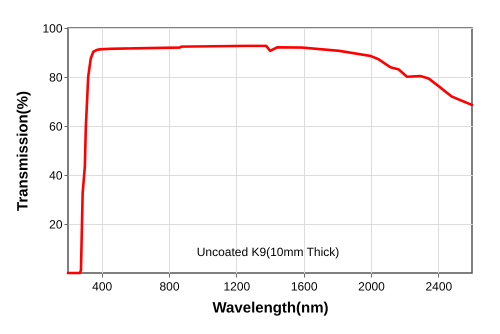  I want to click on x-tick-label: 1600, so click(304, 287).